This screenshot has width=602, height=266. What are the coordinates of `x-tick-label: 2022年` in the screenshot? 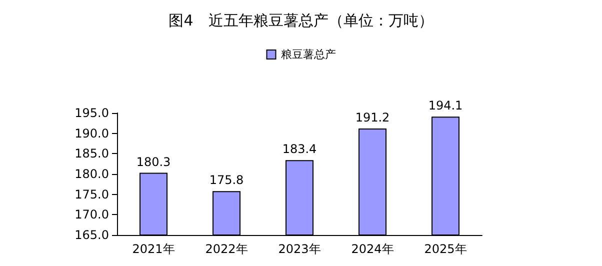 It's located at (226, 249).